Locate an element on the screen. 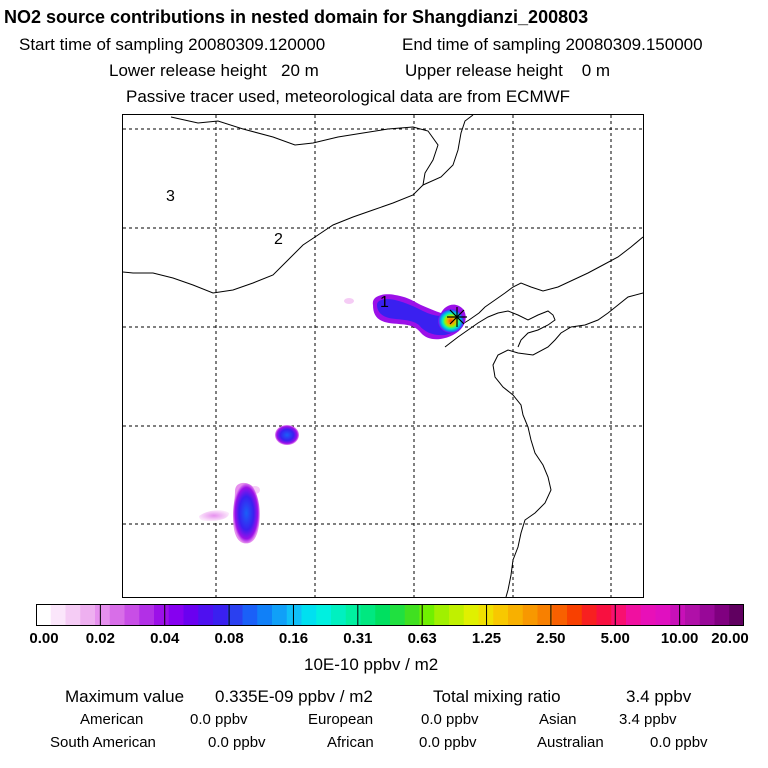  australian-label: Australian is located at coordinates (570, 742).